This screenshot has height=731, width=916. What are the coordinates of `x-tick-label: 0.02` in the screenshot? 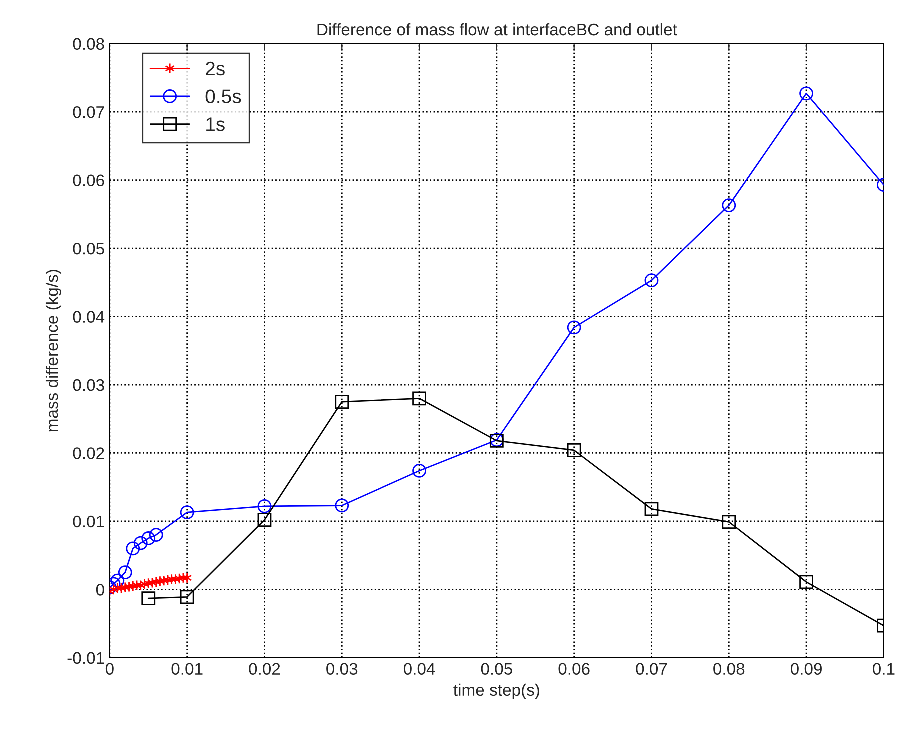 It's located at (264, 669).